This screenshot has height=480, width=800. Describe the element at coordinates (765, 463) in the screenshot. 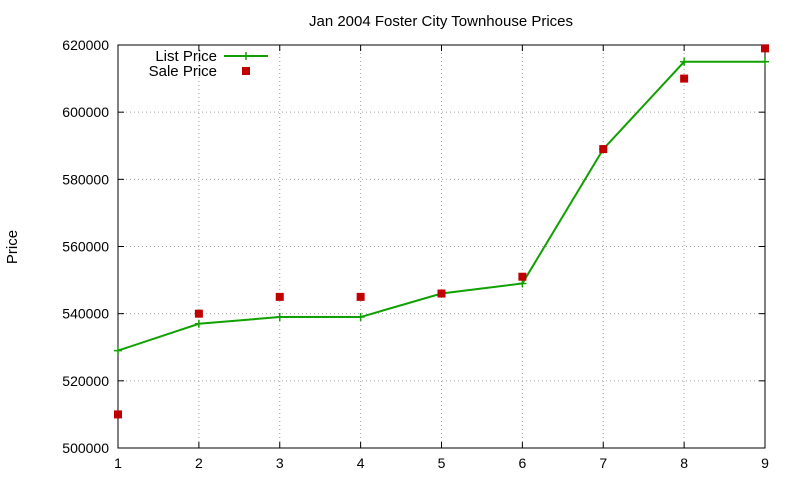

I see `x-tick-label: 9` at that location.